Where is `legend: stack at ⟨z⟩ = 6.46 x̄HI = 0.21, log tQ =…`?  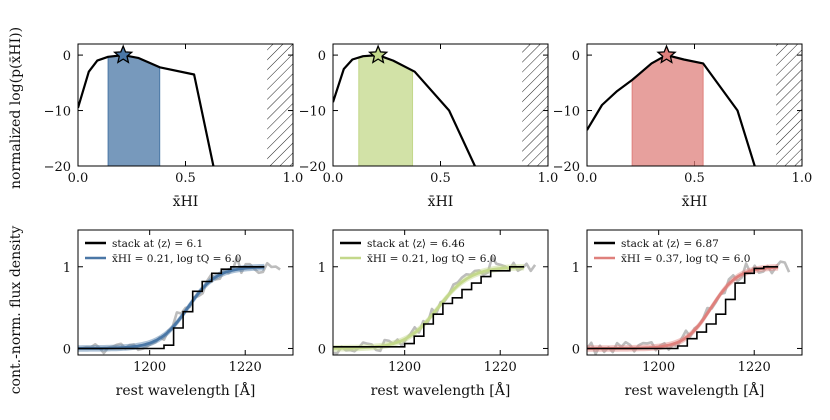
legend: stack at ⟨z⟩ = 6.46 x̄HI = 0.21, log tQ =… is located at coordinates (418, 251).